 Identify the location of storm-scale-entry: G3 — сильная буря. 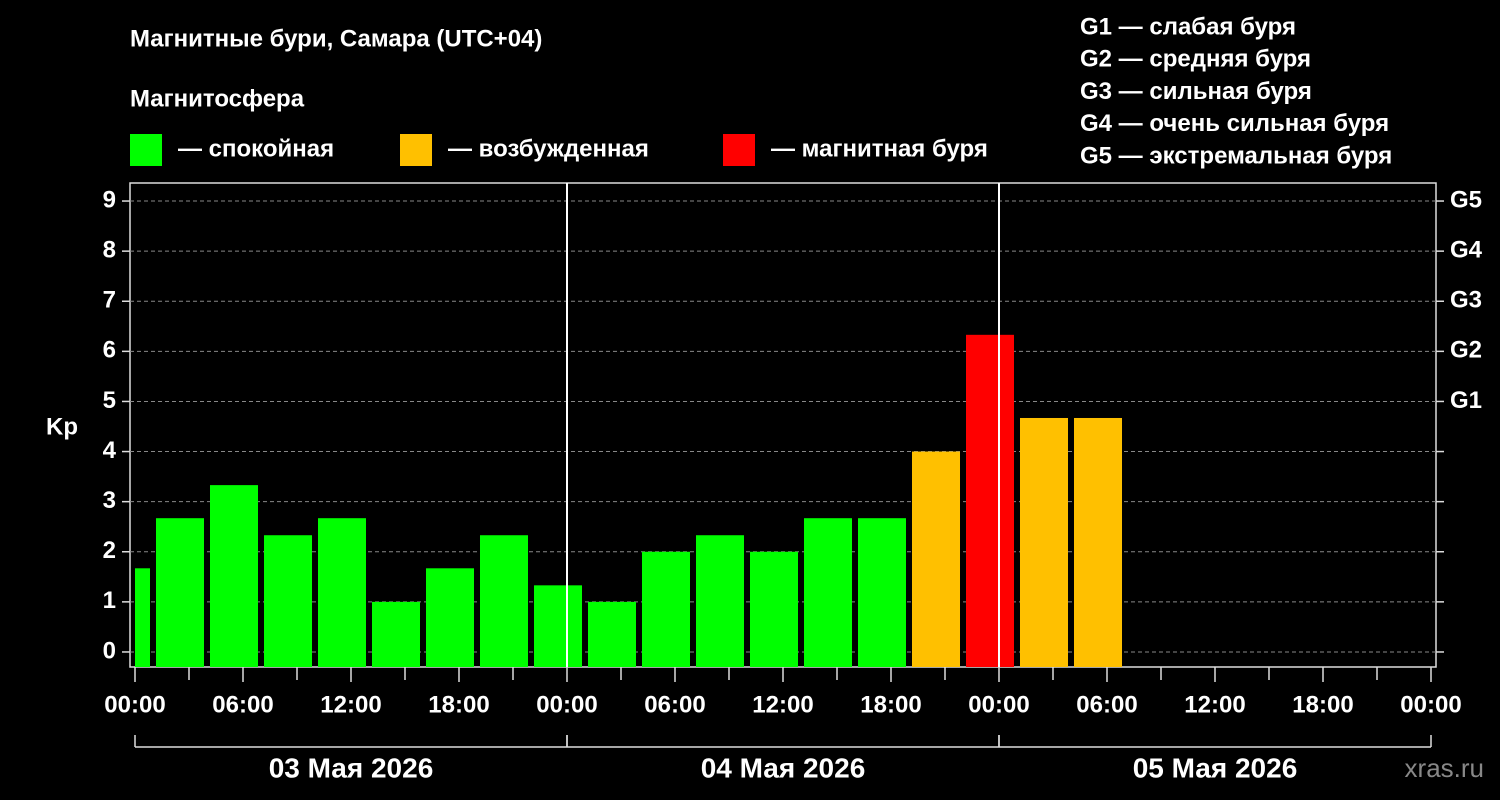
(1196, 91).